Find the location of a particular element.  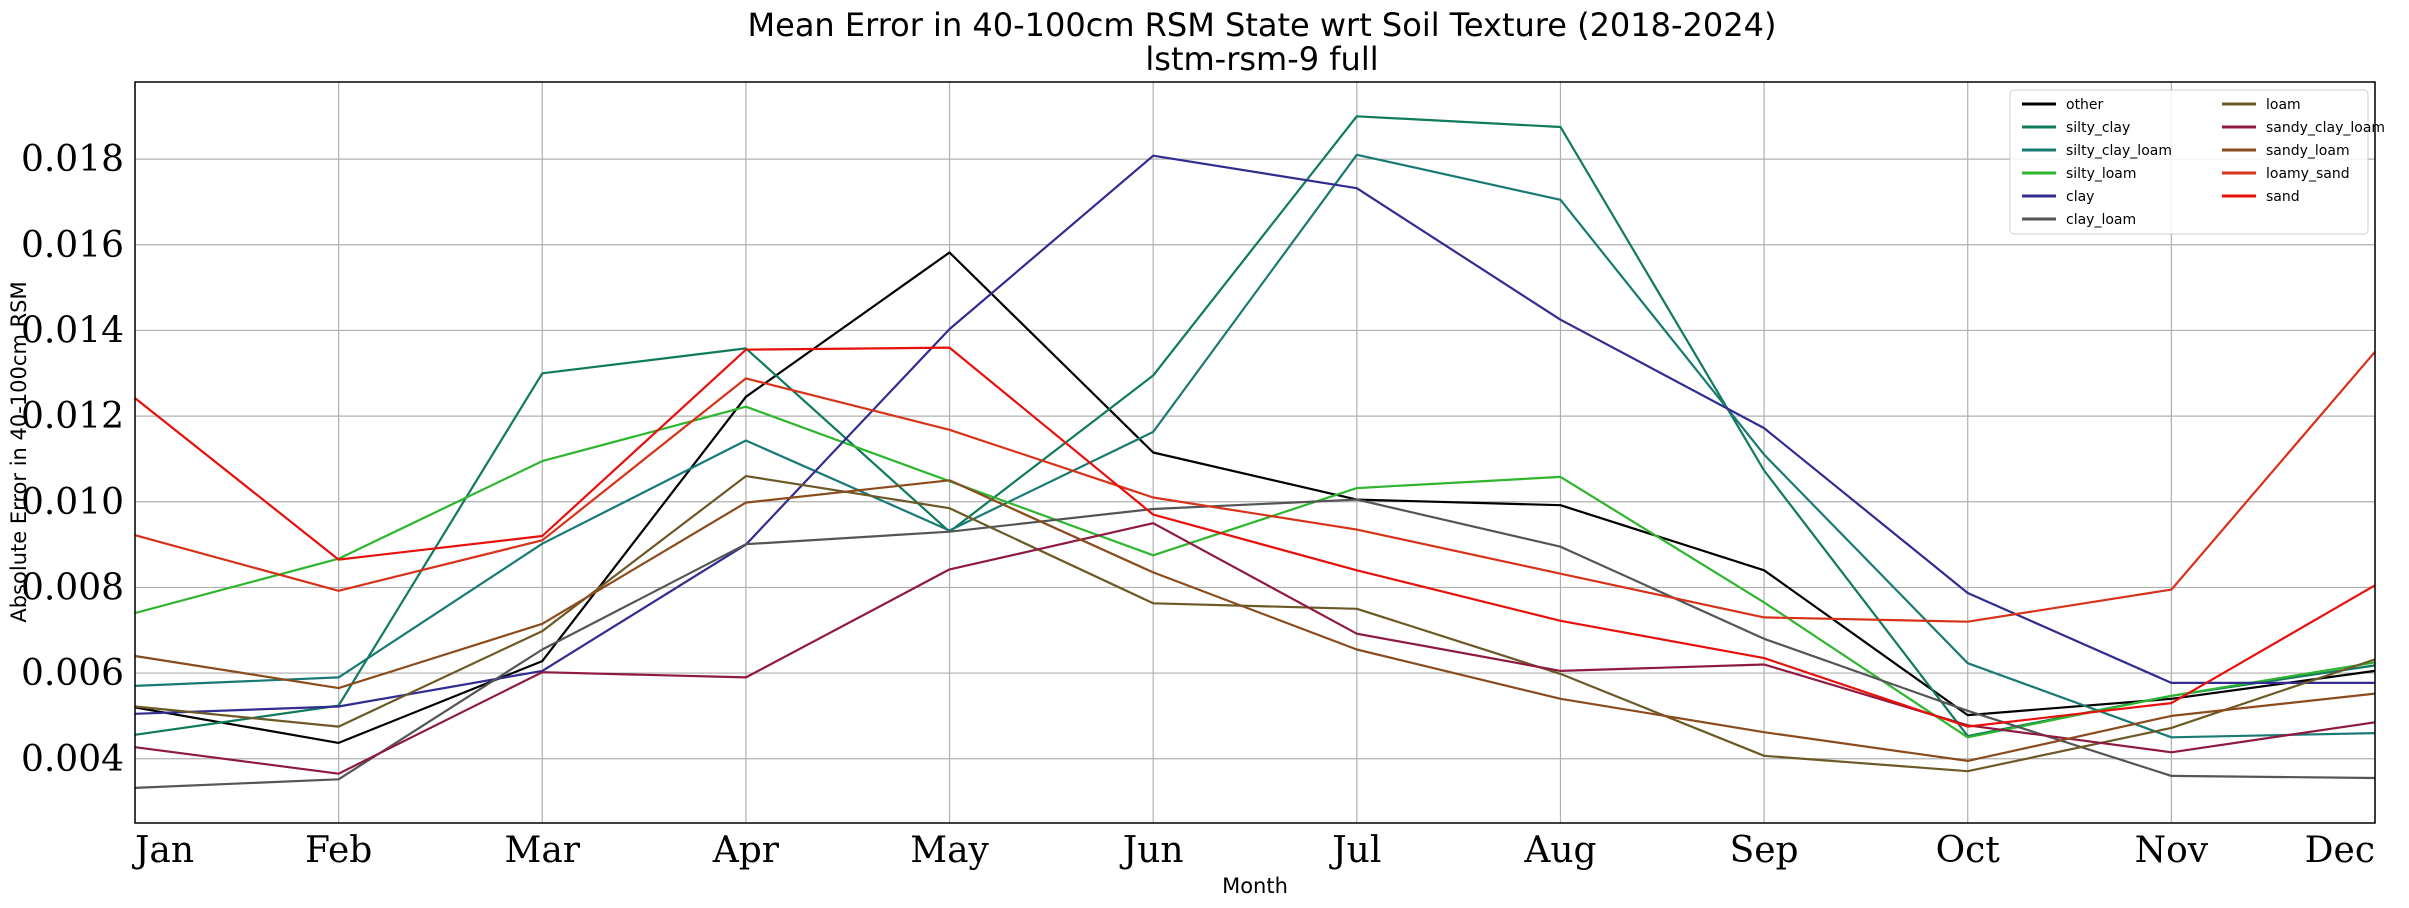

legend-label: clay is located at coordinates (2080, 197).